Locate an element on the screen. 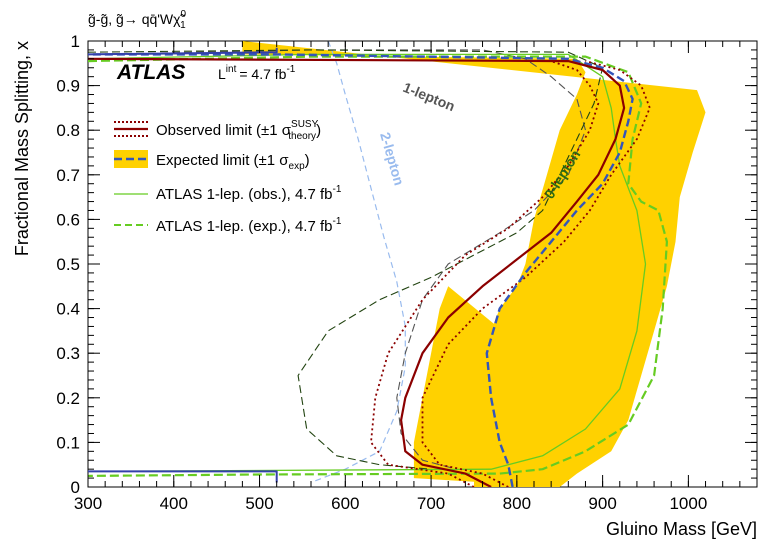 Image resolution: width=768 pixels, height=546 pixels. two-lepton-curve is located at coordinates (358, 262).